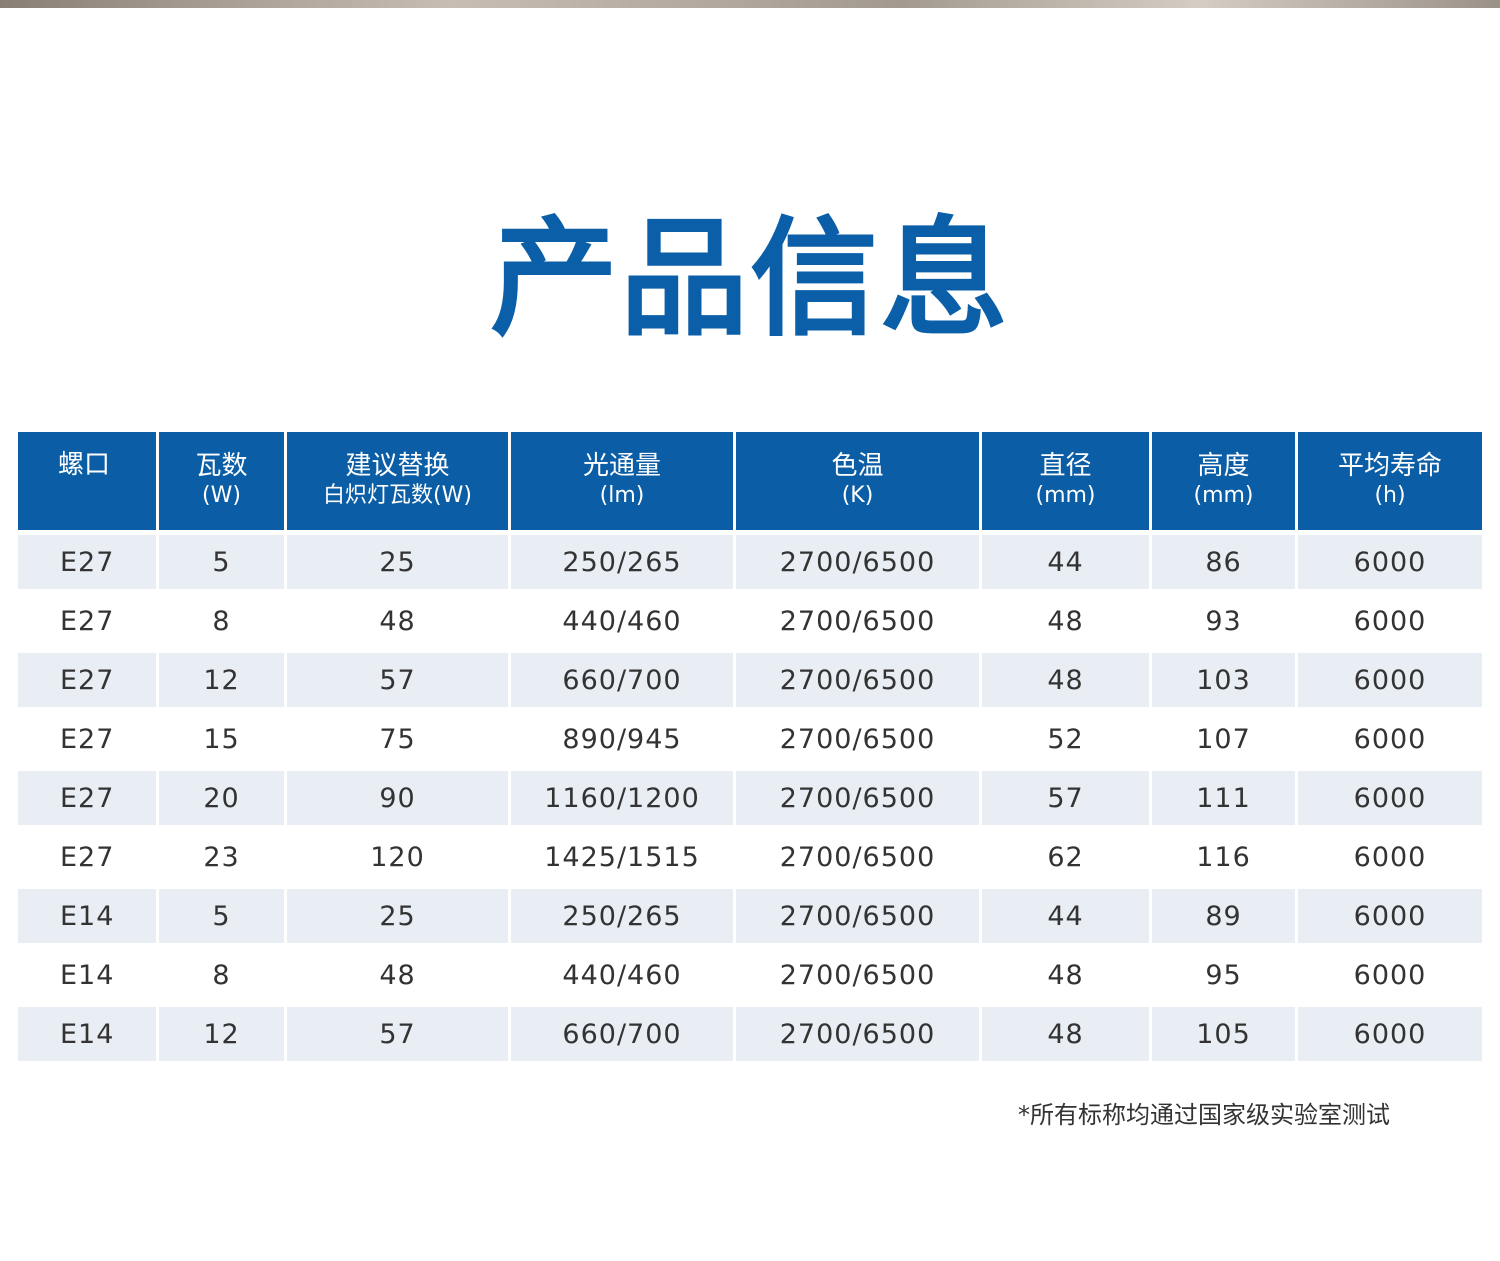  I want to click on table-cell: 93, so click(1225, 623).